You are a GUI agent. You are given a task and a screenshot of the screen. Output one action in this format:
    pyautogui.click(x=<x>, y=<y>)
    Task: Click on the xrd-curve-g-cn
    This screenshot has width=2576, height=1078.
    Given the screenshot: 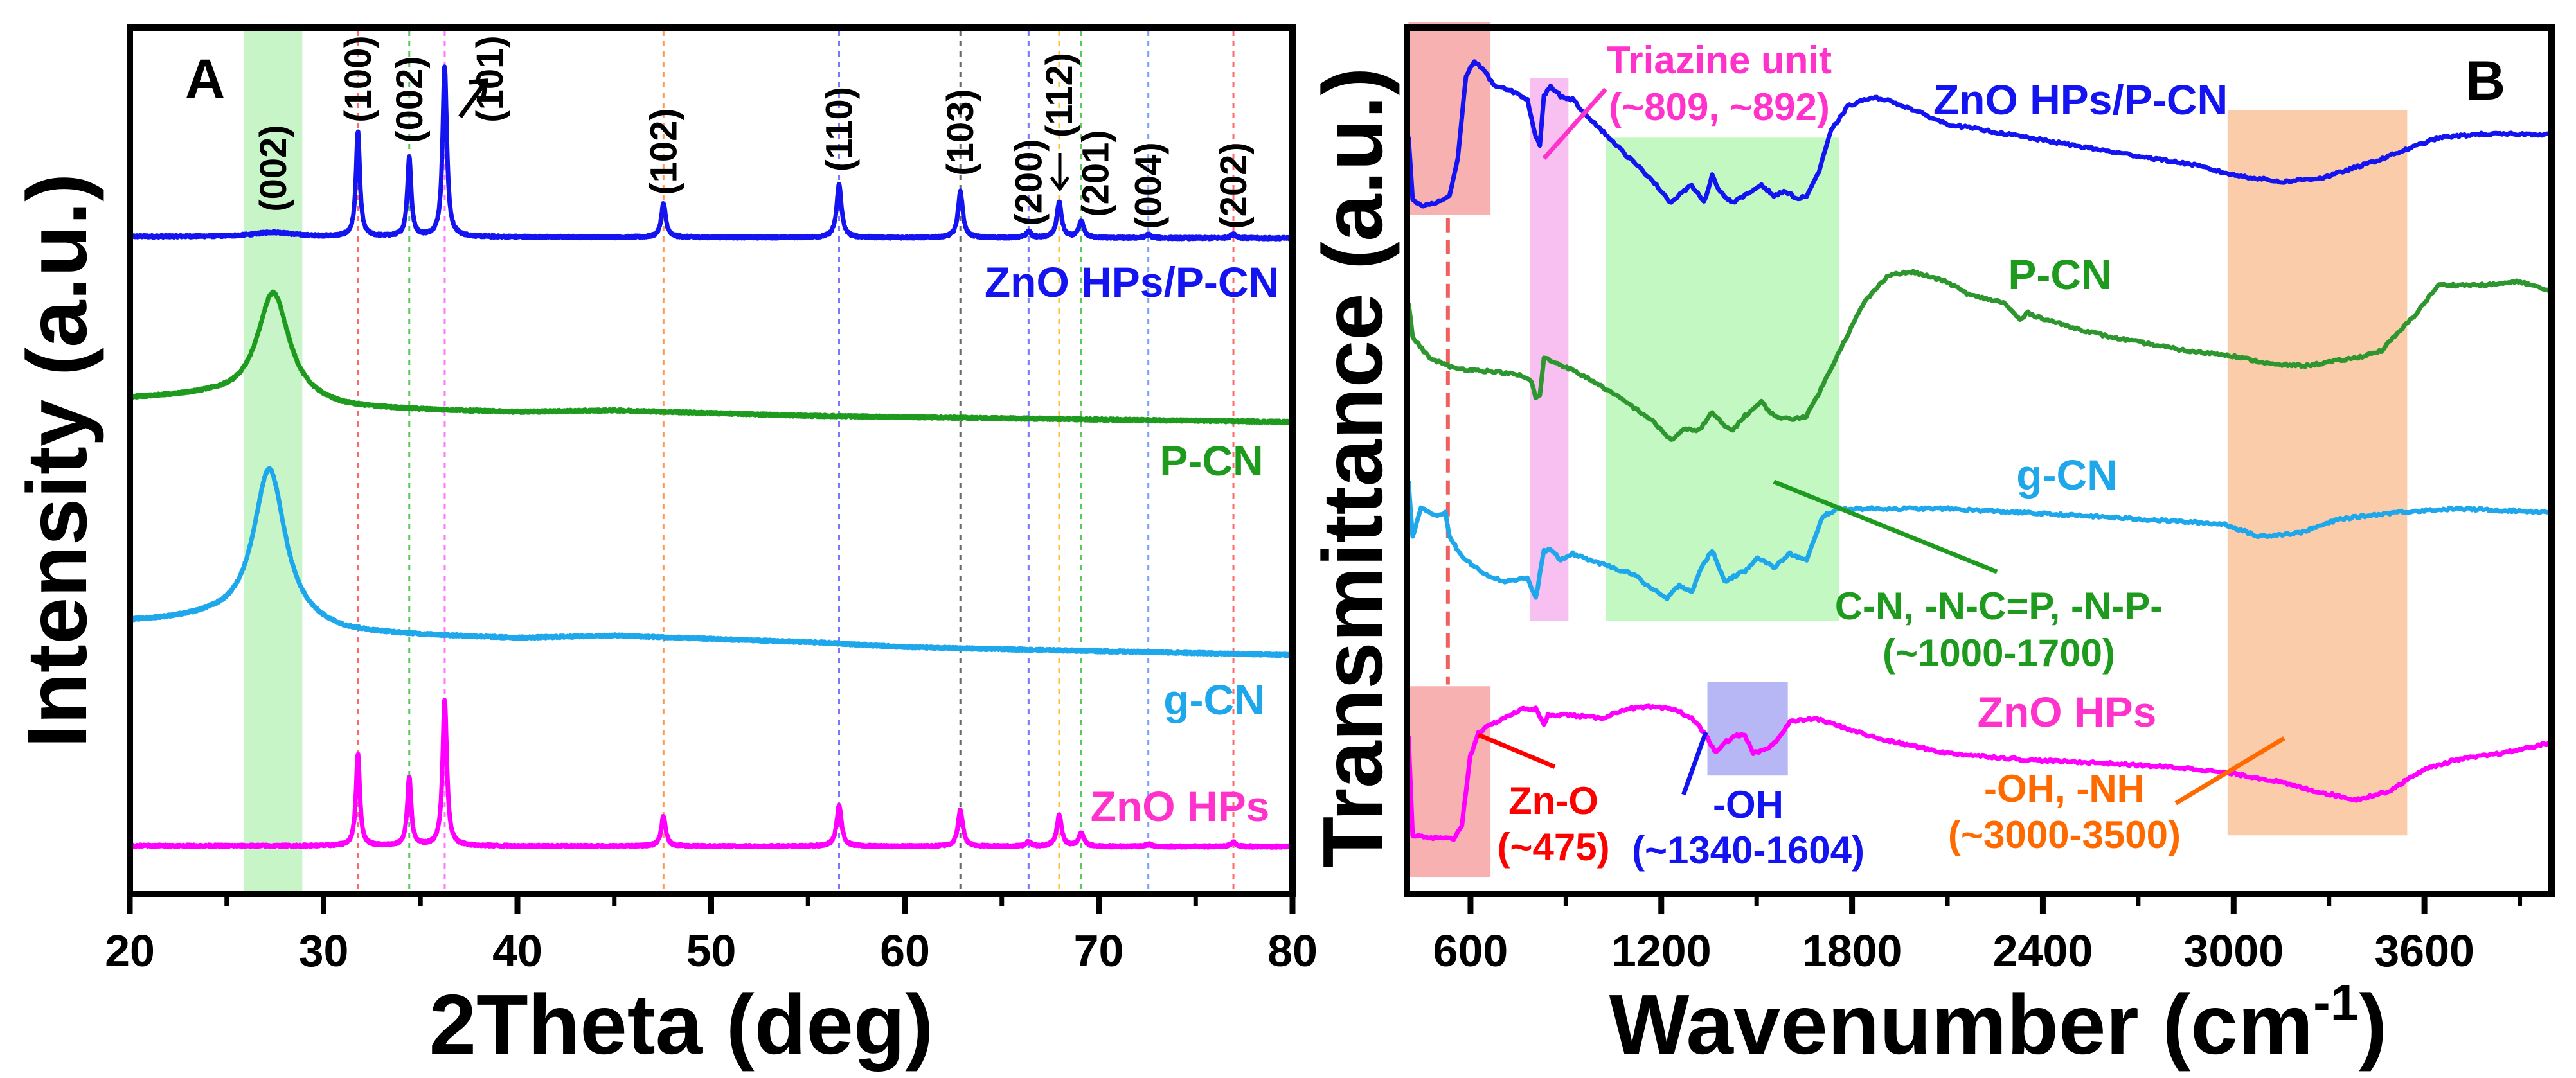 What is the action you would take?
    pyautogui.click(x=711, y=562)
    